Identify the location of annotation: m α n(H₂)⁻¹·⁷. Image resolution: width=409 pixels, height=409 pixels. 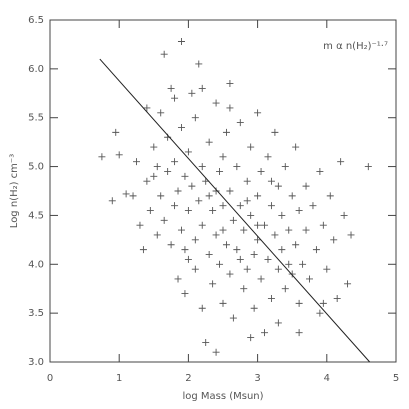
(355, 46).